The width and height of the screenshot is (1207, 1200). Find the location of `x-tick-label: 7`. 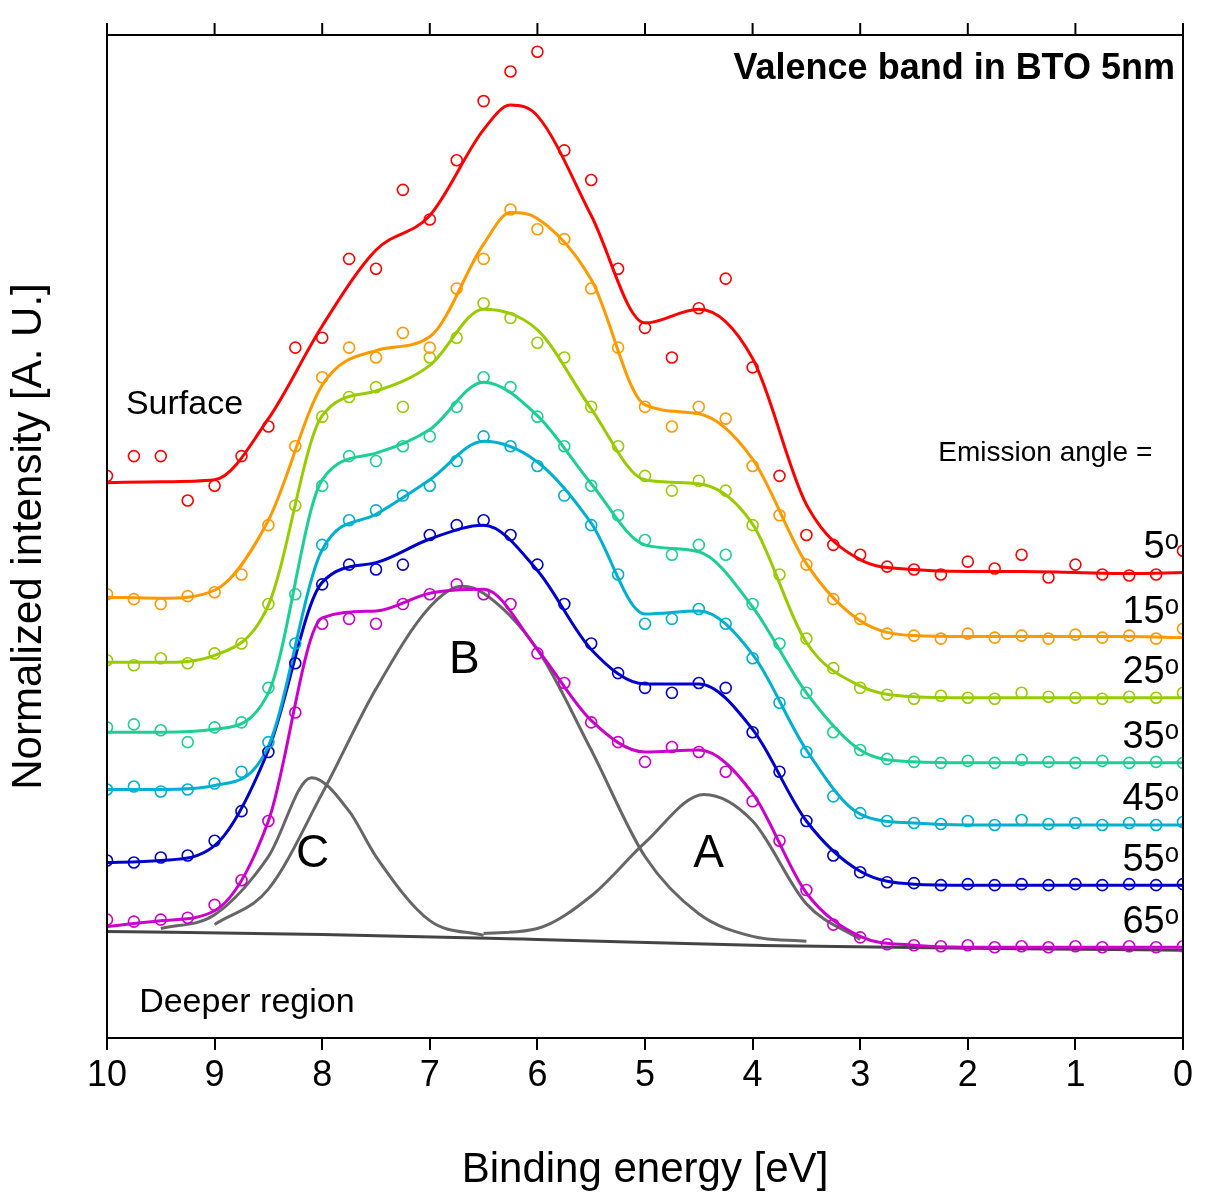

x-tick-label: 7 is located at coordinates (429, 1073).